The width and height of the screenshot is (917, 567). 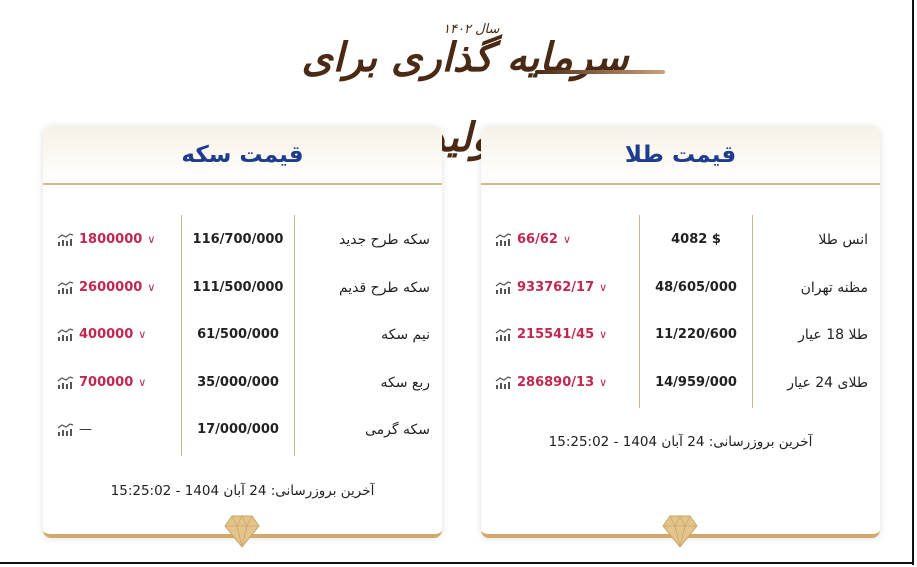 I want to click on logo-swash, so click(x=600, y=72).